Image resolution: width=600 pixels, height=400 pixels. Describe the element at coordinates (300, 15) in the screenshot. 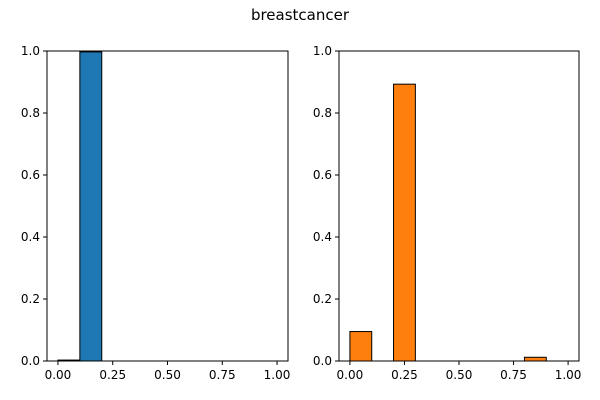

I see `figure-title: breastcancer` at that location.